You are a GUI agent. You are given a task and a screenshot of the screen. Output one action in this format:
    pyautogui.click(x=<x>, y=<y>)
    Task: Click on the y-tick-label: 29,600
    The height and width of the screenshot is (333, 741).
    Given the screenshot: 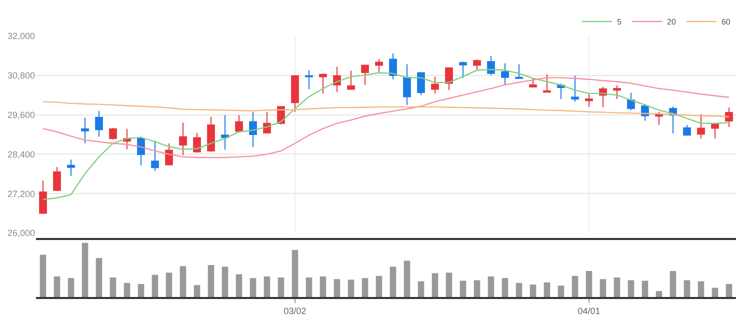 What is the action you would take?
    pyautogui.click(x=21, y=115)
    